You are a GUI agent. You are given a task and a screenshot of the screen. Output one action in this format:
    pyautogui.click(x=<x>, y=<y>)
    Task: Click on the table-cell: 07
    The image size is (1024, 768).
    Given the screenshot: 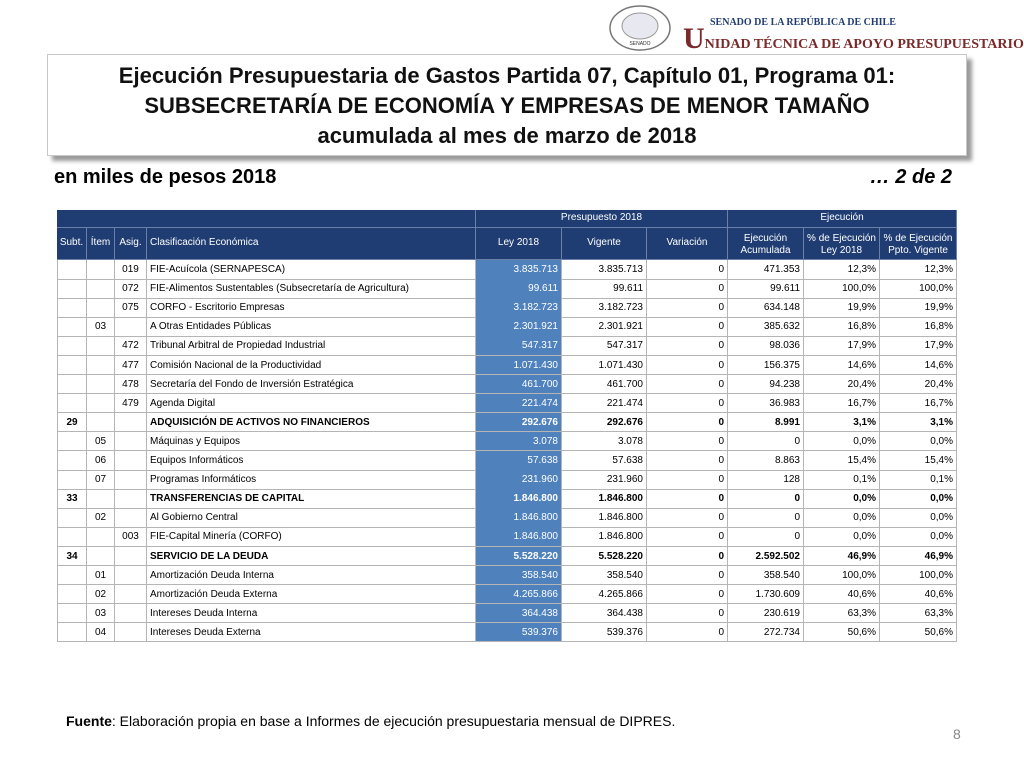 What is the action you would take?
    pyautogui.click(x=101, y=480)
    